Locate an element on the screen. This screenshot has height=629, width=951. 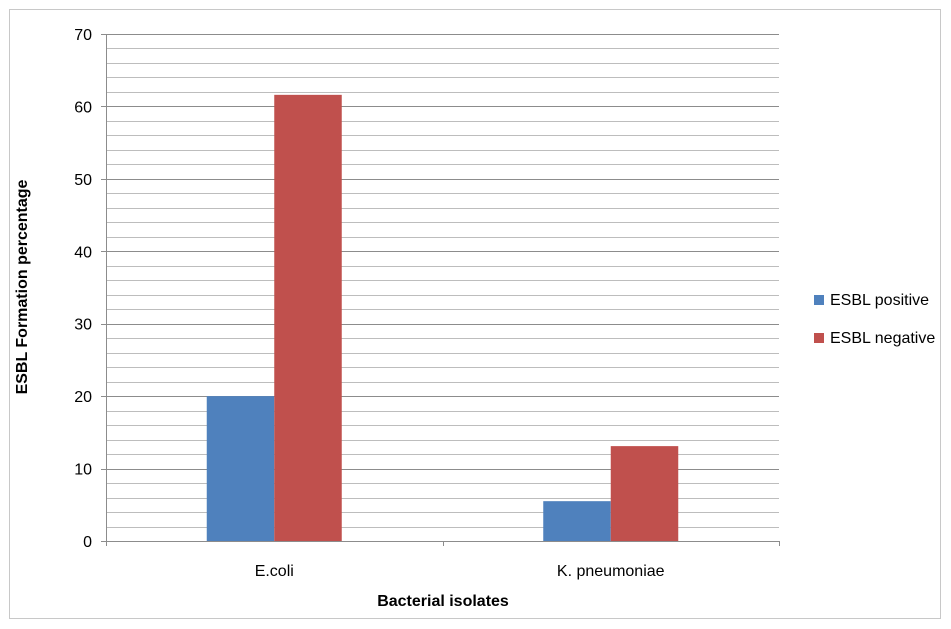
legend: ESBL positive ESBL negative is located at coordinates (874, 319).